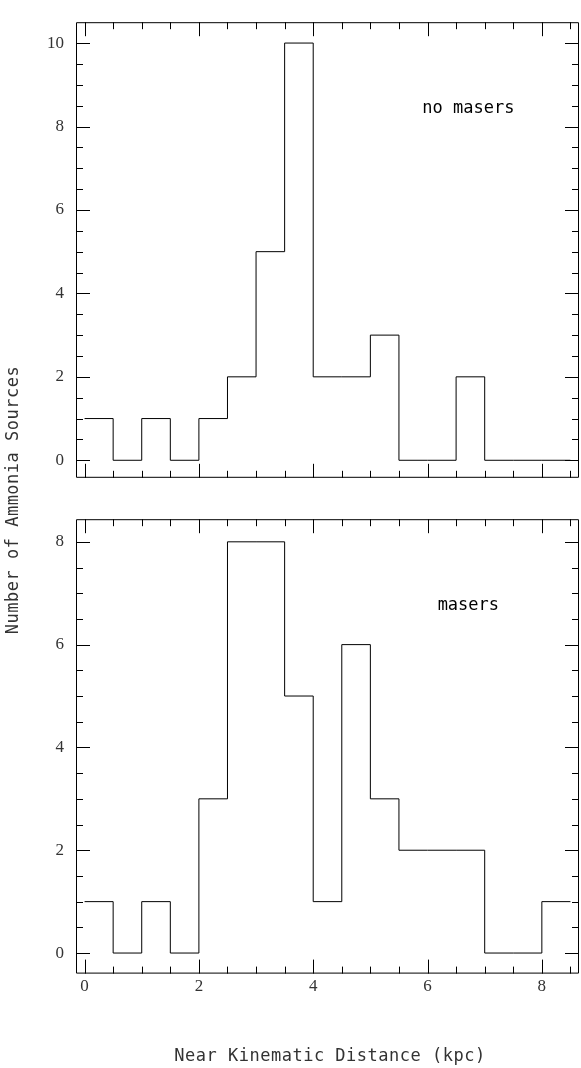 This screenshot has width=581, height=1068. Describe the element at coordinates (199, 986) in the screenshot. I see `x-tick-label: 2` at that location.